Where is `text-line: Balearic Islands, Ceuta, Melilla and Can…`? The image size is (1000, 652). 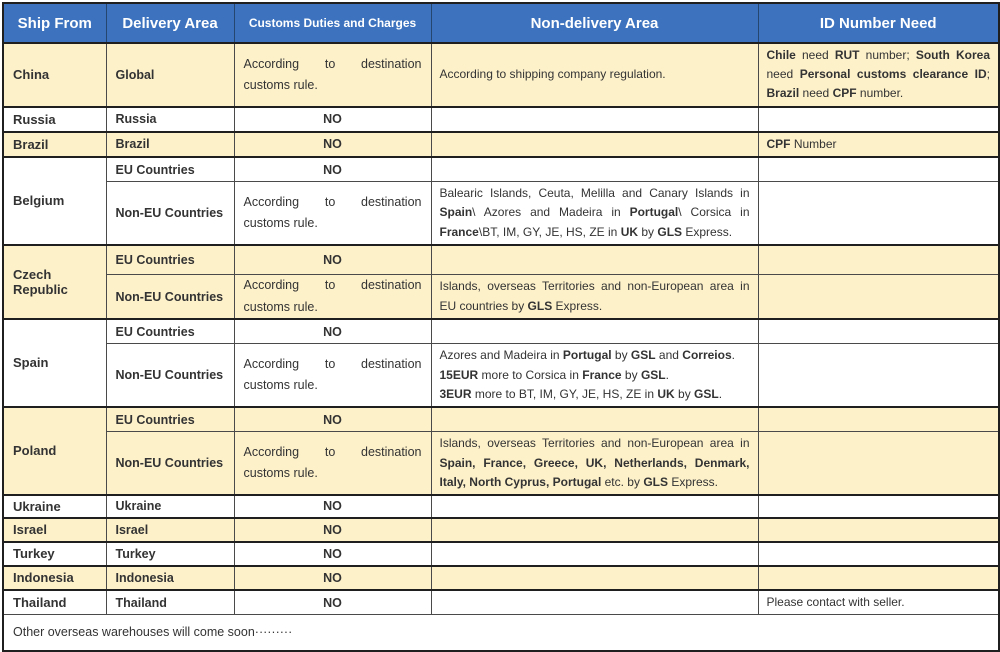
text-line: Balearic Islands, Ceuta, Melilla and Can… is located at coordinates (595, 213).